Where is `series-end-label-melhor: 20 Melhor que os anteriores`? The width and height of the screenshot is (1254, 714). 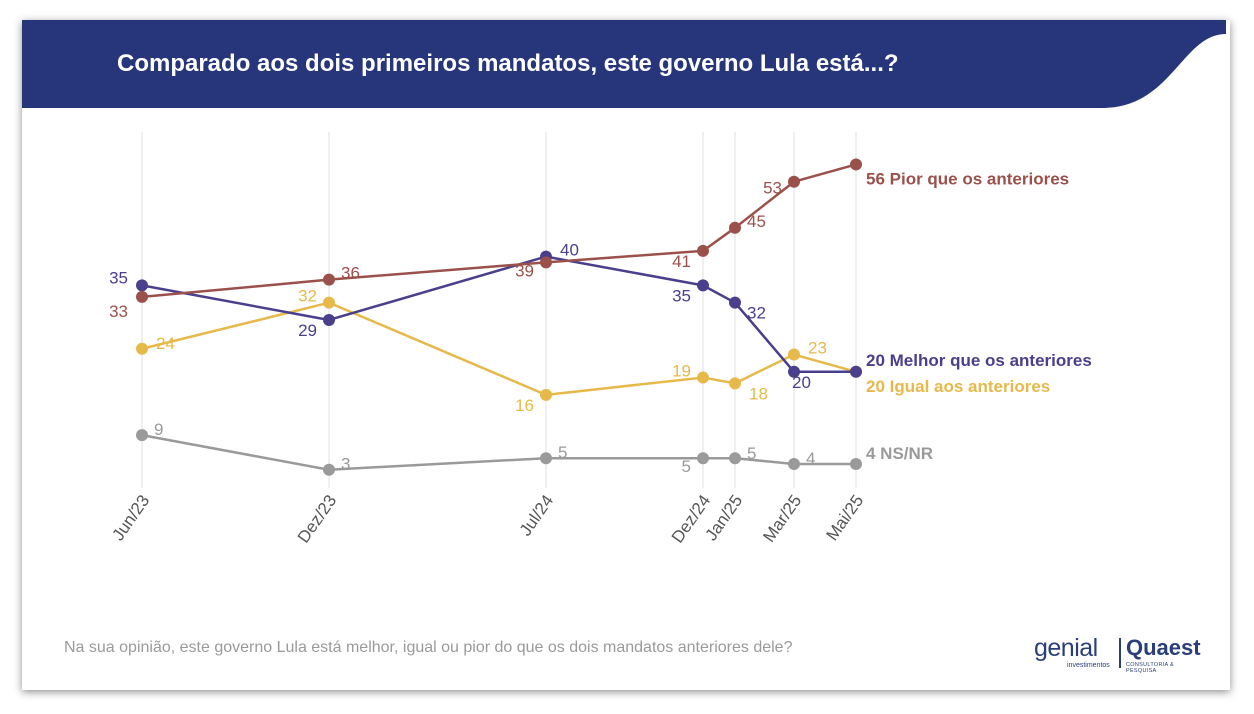 series-end-label-melhor: 20 Melhor que os anteriores is located at coordinates (979, 360).